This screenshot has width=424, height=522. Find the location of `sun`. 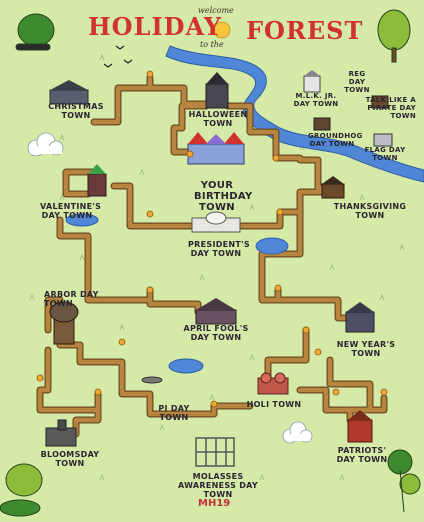

sun is located at coordinates (222, 30).